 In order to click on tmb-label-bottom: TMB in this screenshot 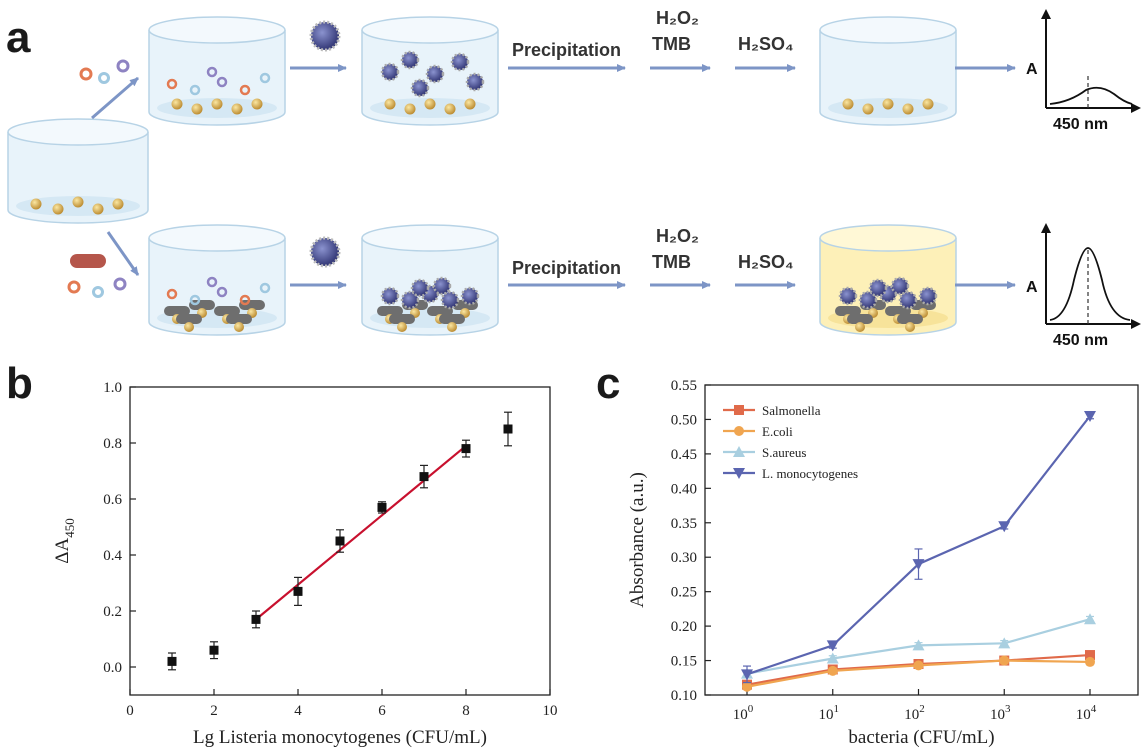, I will do `click(671, 262)`.